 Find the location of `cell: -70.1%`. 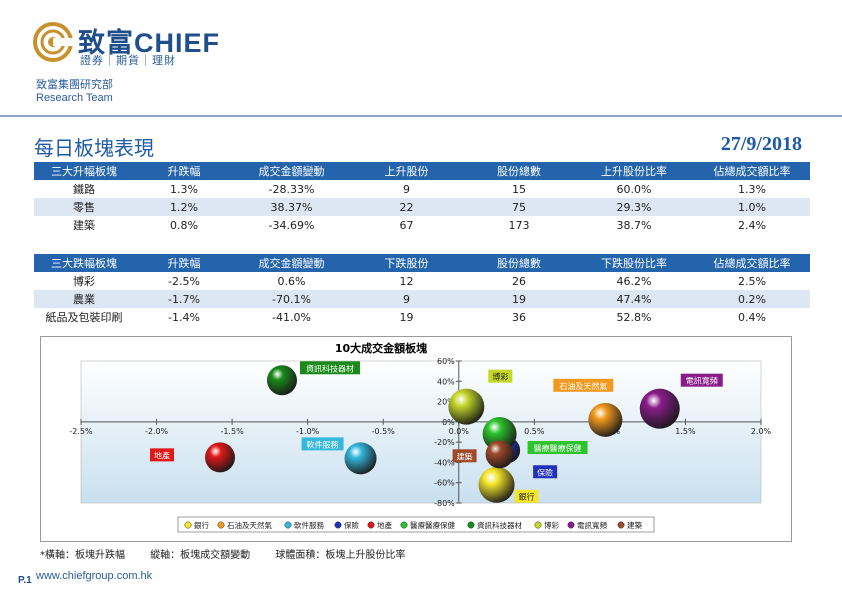

cell: -70.1% is located at coordinates (291, 299).